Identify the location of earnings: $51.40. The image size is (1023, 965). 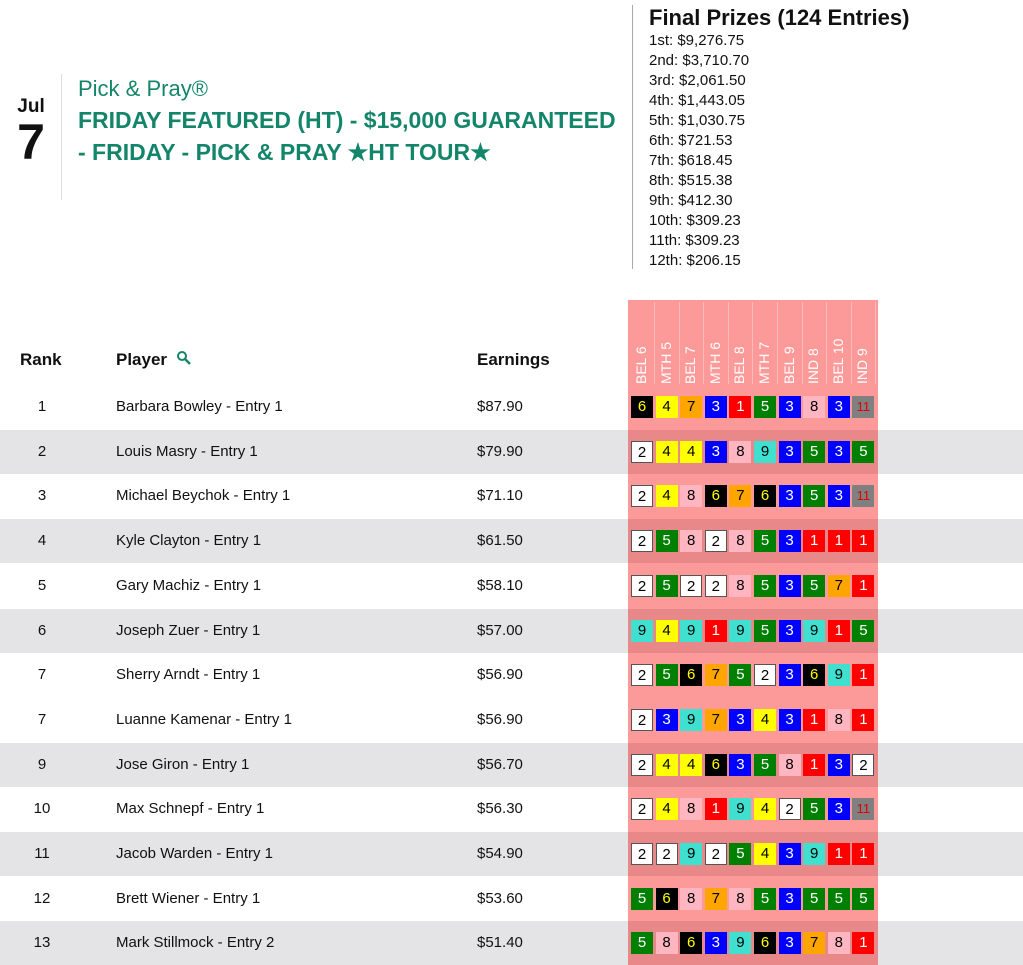
(500, 943).